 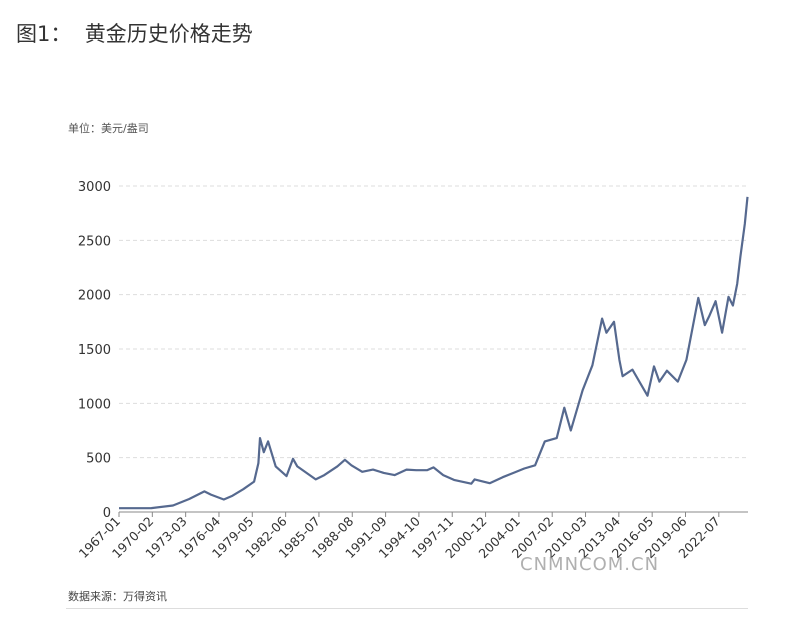 I want to click on y-tick-label: 2500, so click(x=94, y=241).